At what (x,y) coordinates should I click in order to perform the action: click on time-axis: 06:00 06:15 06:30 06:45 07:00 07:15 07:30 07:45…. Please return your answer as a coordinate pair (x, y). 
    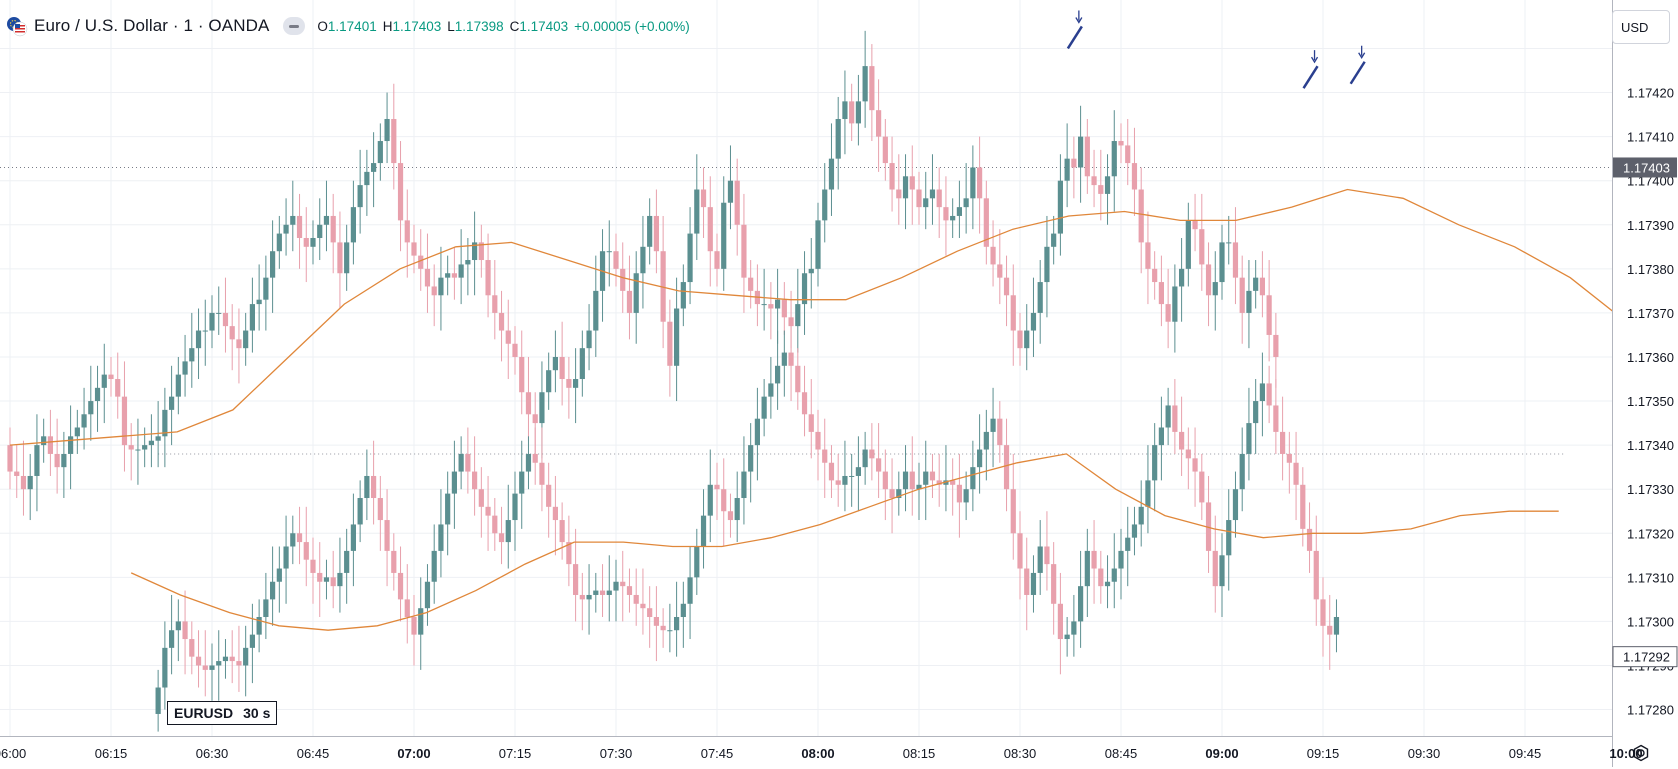
    Looking at the image, I should click on (821, 751).